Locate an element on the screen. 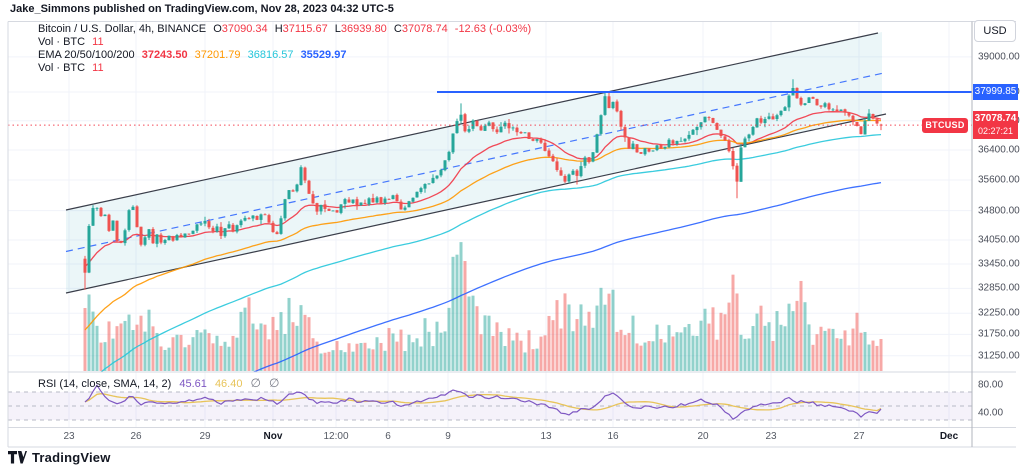  tradingview-logo-text: TradingView is located at coordinates (71, 457).